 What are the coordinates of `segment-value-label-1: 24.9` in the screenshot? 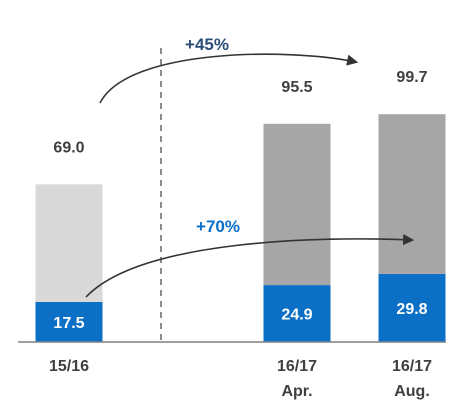 It's located at (296, 315).